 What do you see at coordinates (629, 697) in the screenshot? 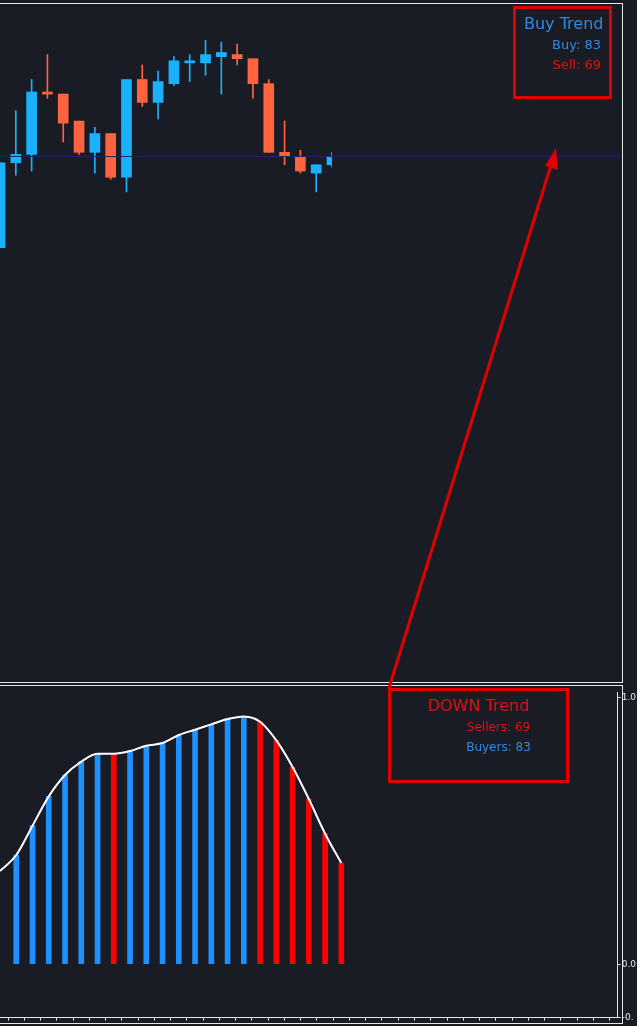
I see `y-tick-label: 1.0` at bounding box center [629, 697].